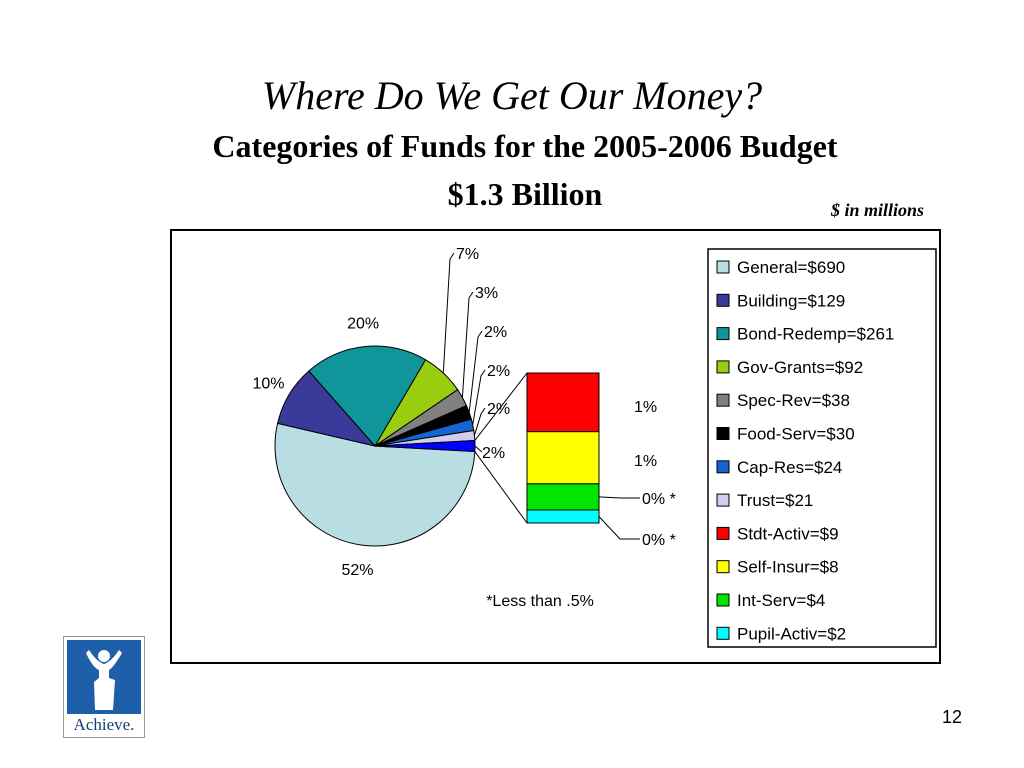 The image size is (1024, 768). Describe the element at coordinates (781, 600) in the screenshot. I see `legend-label-int-serv: Int-Serv=$4` at that location.